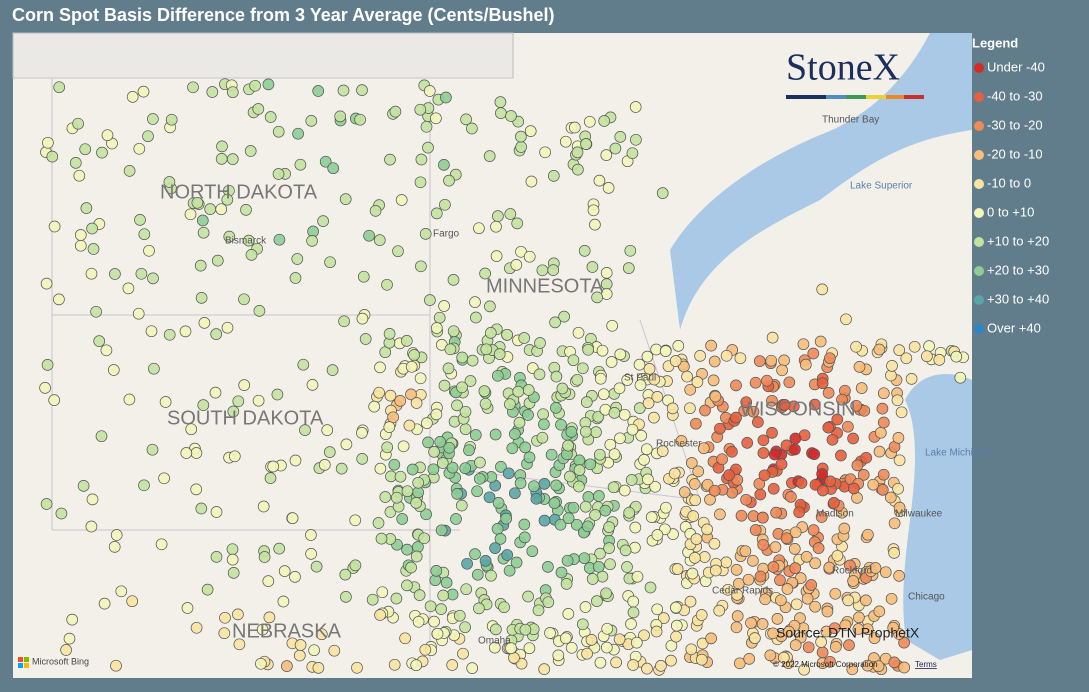 The width and height of the screenshot is (1089, 692). What do you see at coordinates (926, 597) in the screenshot?
I see `place-label: Chicago` at bounding box center [926, 597].